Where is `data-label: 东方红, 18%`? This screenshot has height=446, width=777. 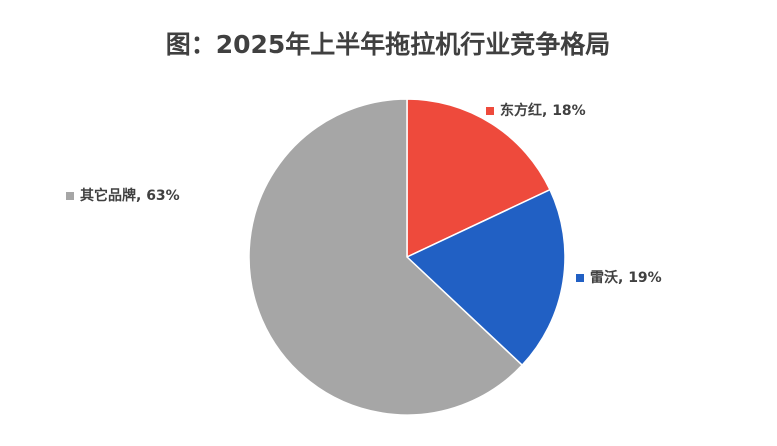
data-label: 东方红, 18% is located at coordinates (543, 110).